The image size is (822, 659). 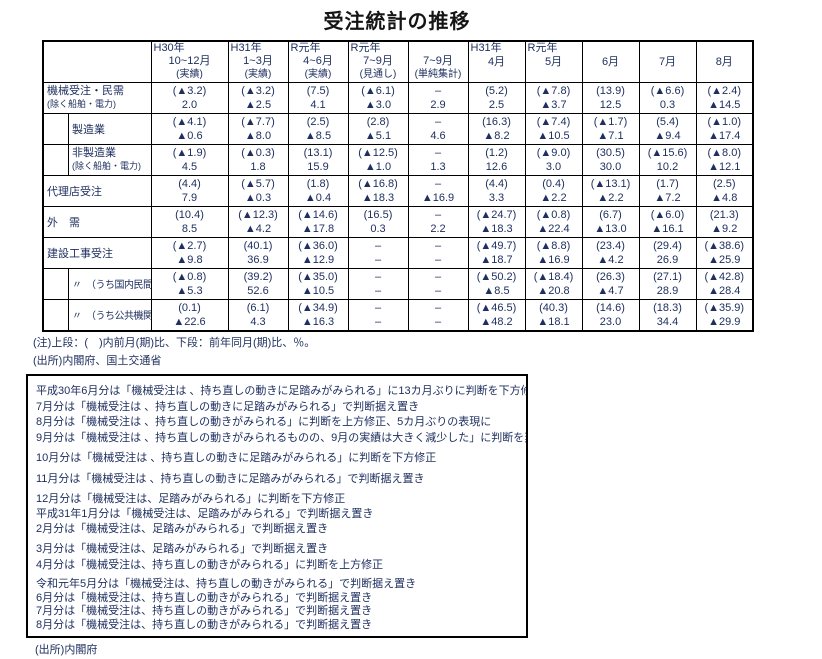 What do you see at coordinates (189, 167) in the screenshot?
I see `yoy-value: 4.5` at bounding box center [189, 167].